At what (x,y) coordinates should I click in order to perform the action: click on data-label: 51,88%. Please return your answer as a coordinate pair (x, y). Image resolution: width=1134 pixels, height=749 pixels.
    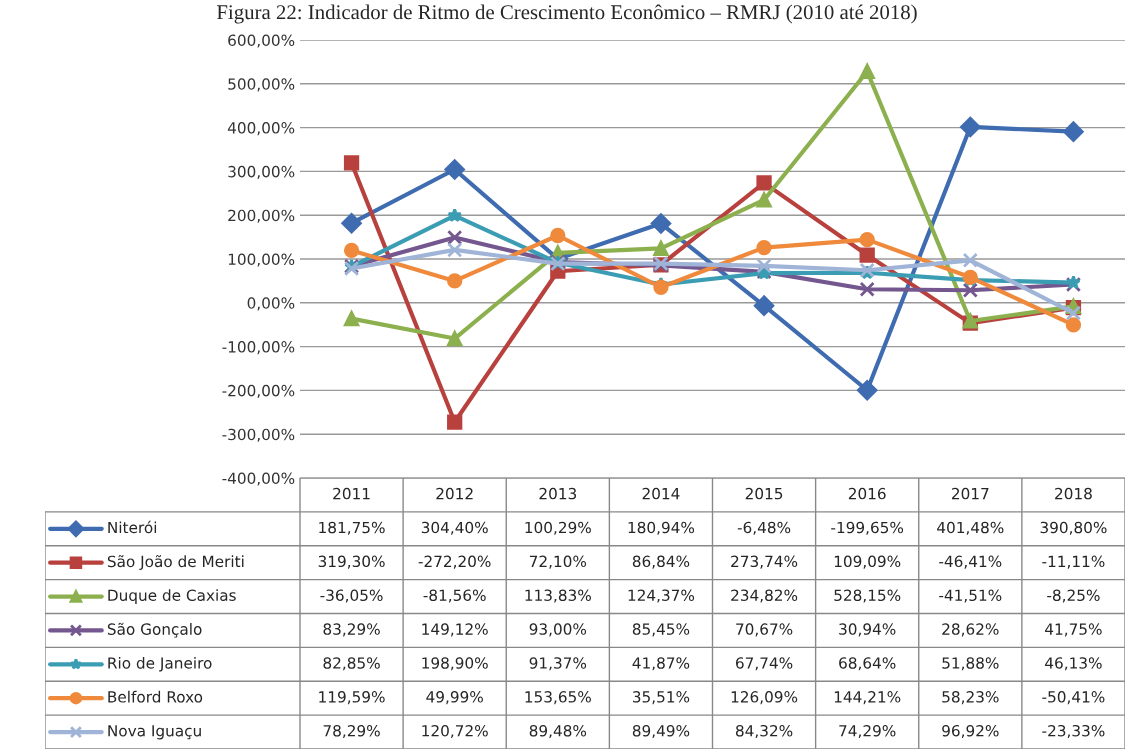
    Looking at the image, I should click on (970, 664).